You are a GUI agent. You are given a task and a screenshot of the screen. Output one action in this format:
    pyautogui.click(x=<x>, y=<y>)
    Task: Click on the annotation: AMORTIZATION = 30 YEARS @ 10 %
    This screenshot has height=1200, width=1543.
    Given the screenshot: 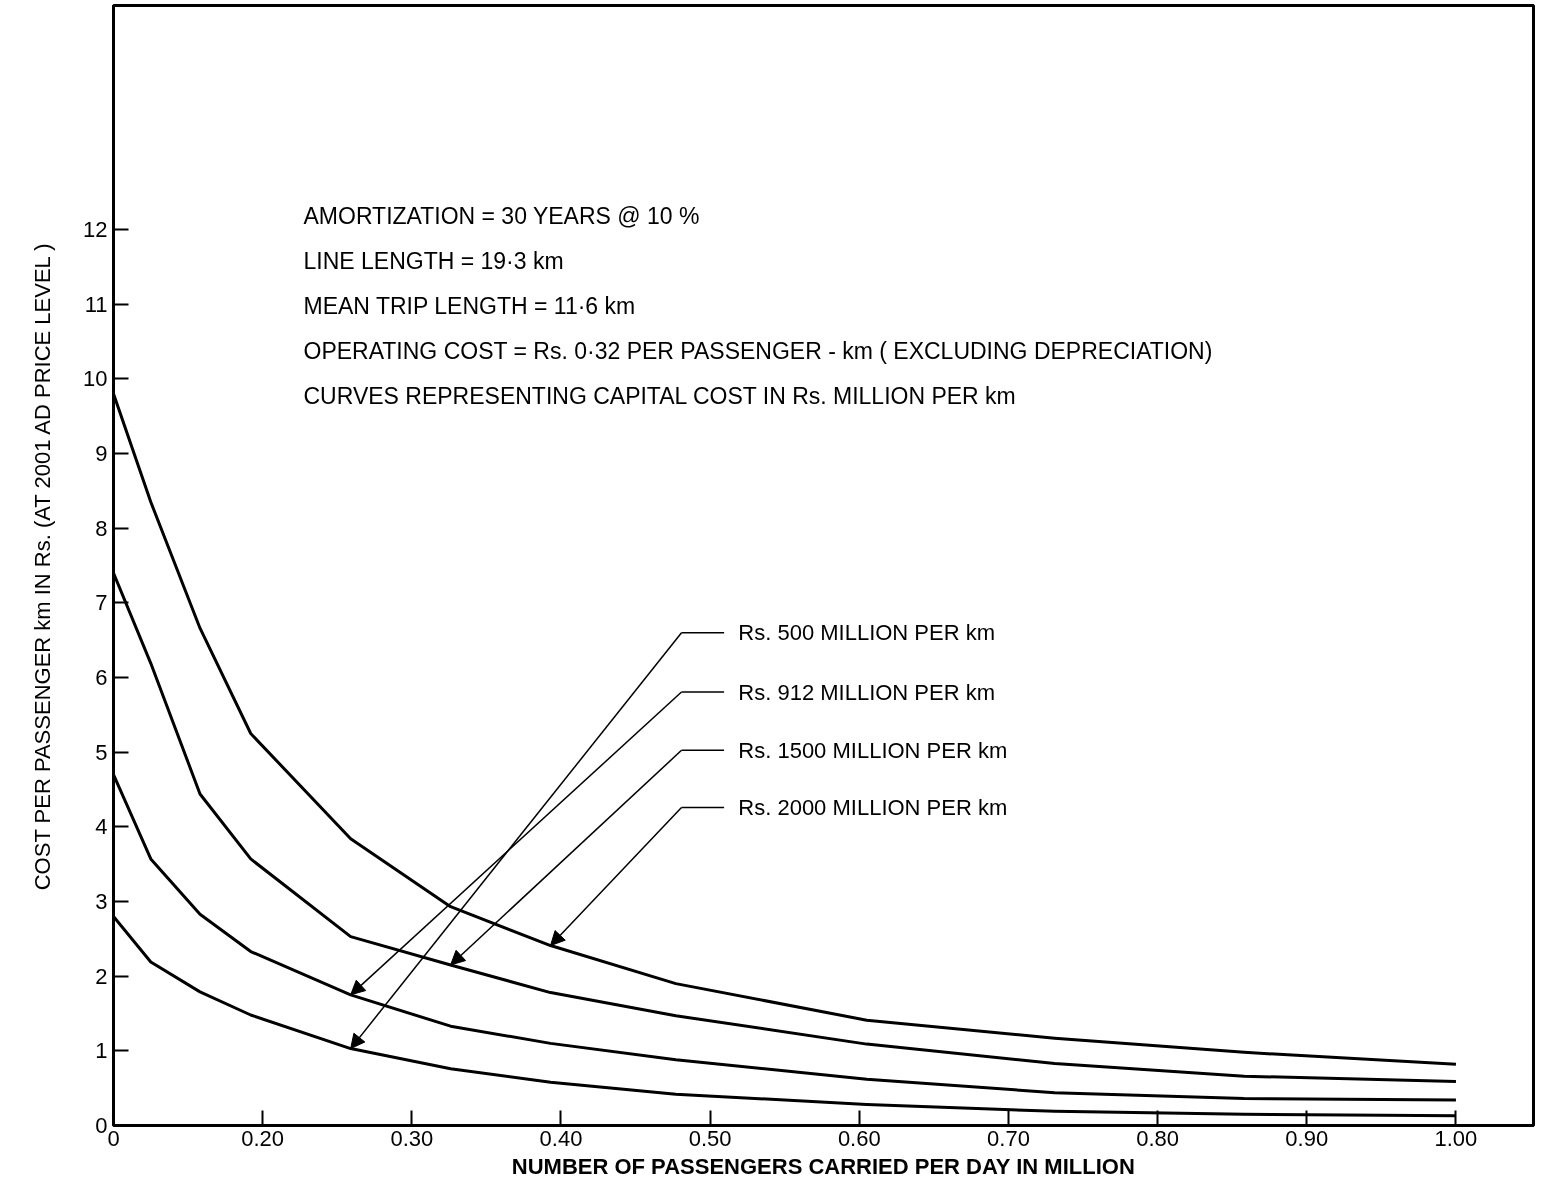 What is the action you would take?
    pyautogui.click(x=501, y=215)
    